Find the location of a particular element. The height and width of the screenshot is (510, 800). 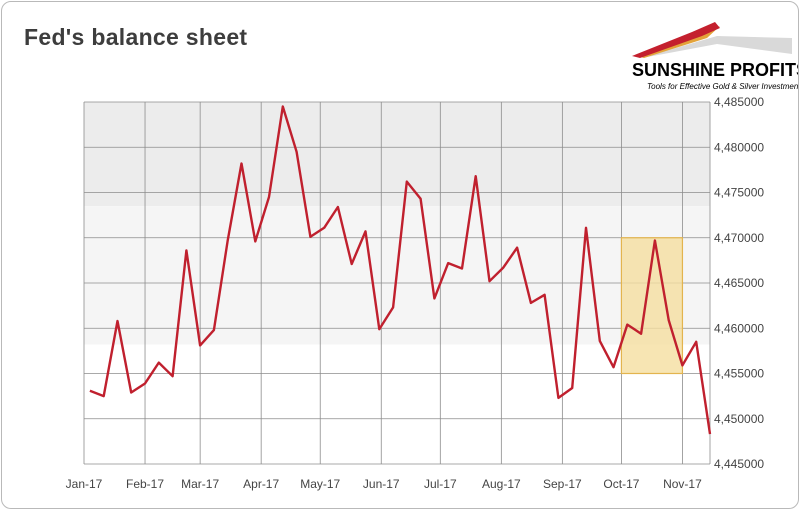

x-tick-label: Sep-17 is located at coordinates (562, 484).